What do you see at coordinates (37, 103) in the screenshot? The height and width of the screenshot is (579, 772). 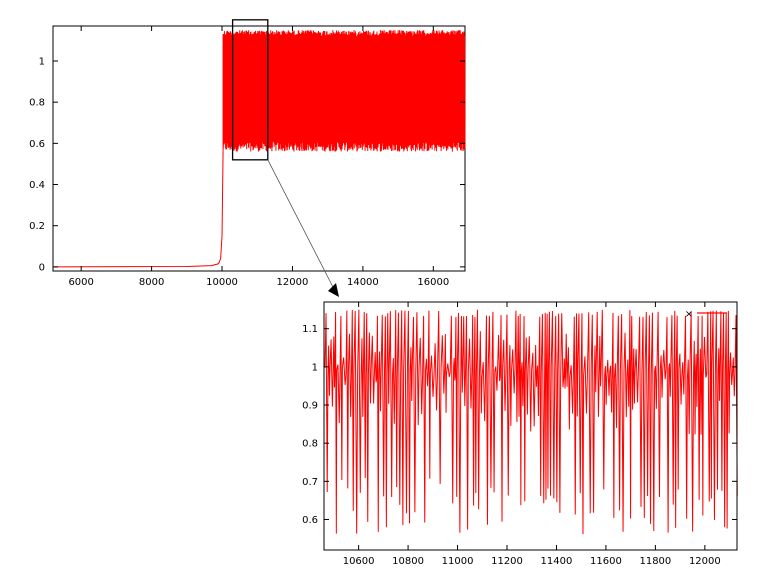 I see `overview-y-tick-label: 0.8` at bounding box center [37, 103].